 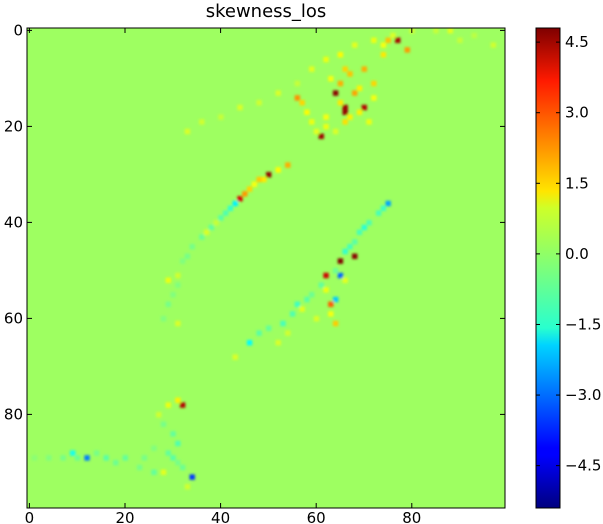 I want to click on colorbar-tick-label: −3.0, so click(x=583, y=395).